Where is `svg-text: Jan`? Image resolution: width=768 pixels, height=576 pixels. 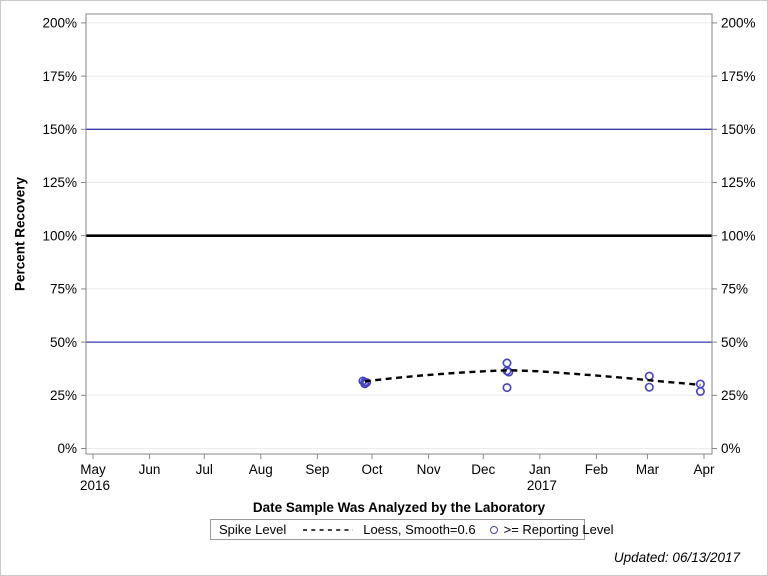
svg-text: Jan is located at coordinates (540, 469).